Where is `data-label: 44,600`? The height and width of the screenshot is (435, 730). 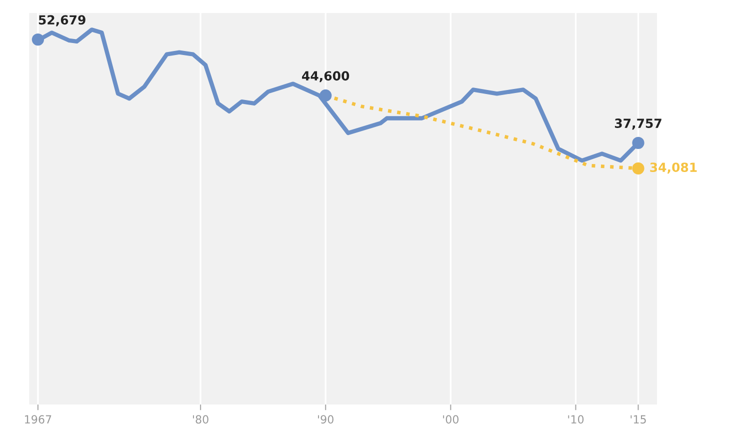
data-label: 44,600 is located at coordinates (326, 76).